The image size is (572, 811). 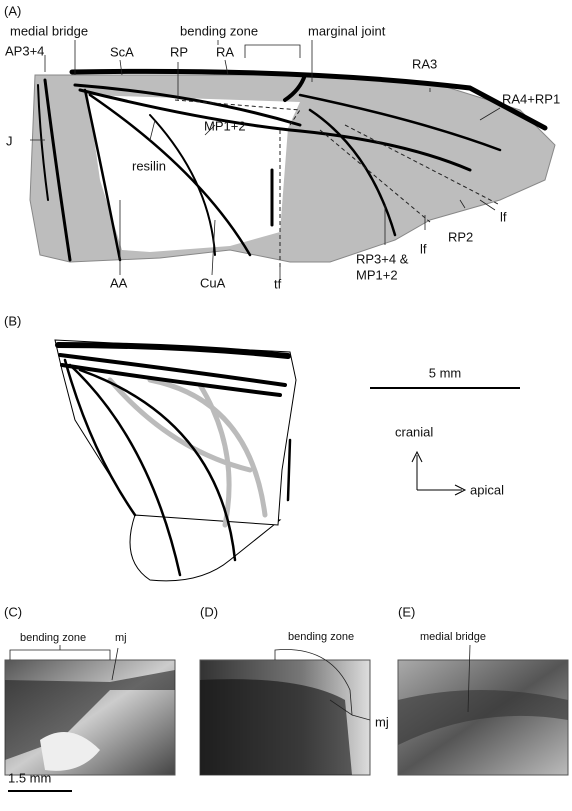 I want to click on axis-label: apical, so click(x=487, y=489).